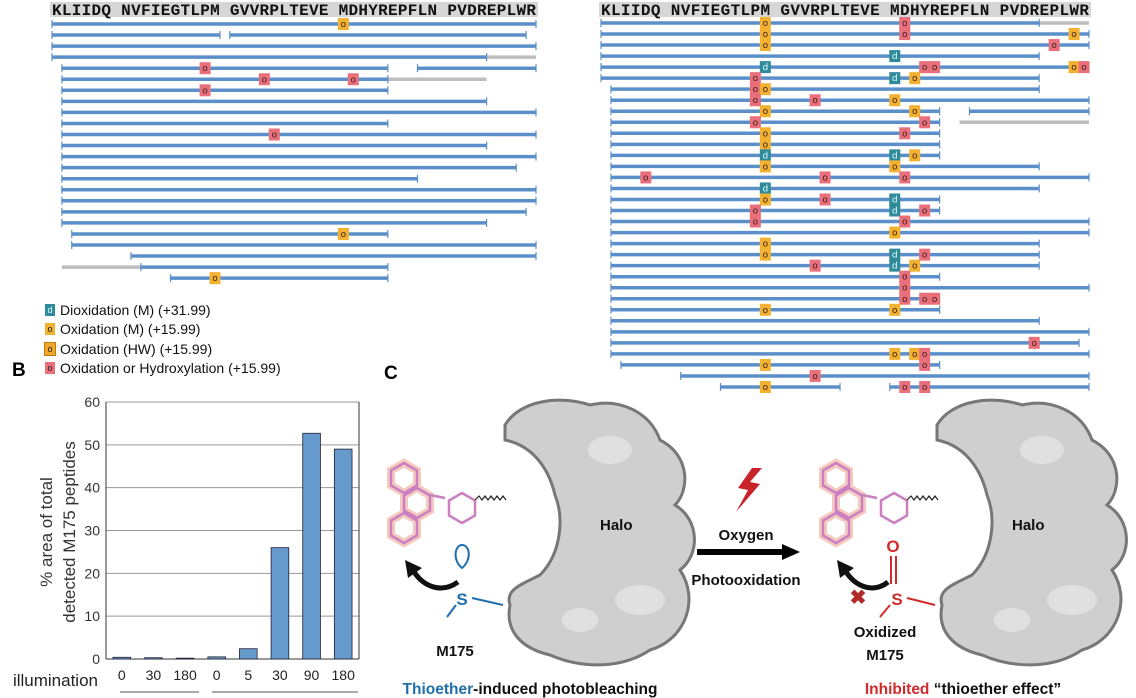 Image resolution: width=1136 pixels, height=698 pixels. I want to click on left-sequence-header-bg, so click(294, 9).